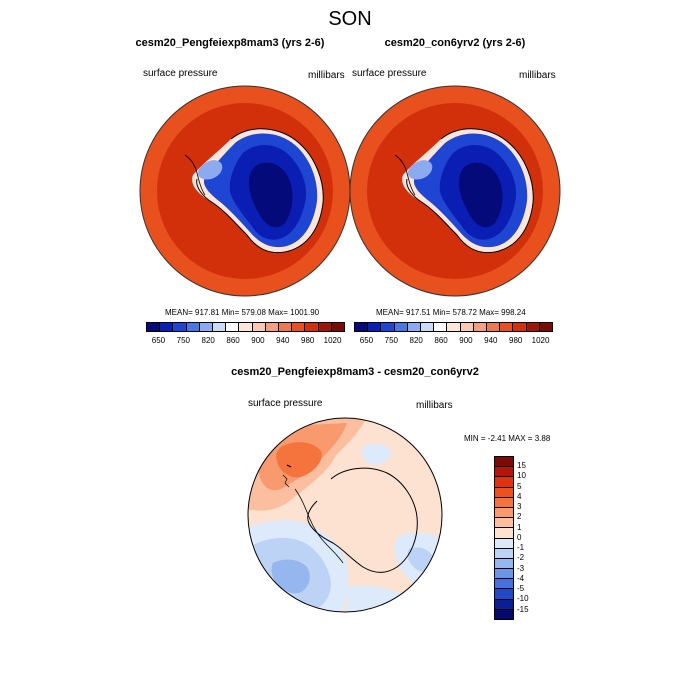 This screenshot has width=700, height=700. Describe the element at coordinates (366, 340) in the screenshot. I see `panel2-colorbar-label: 650` at that location.